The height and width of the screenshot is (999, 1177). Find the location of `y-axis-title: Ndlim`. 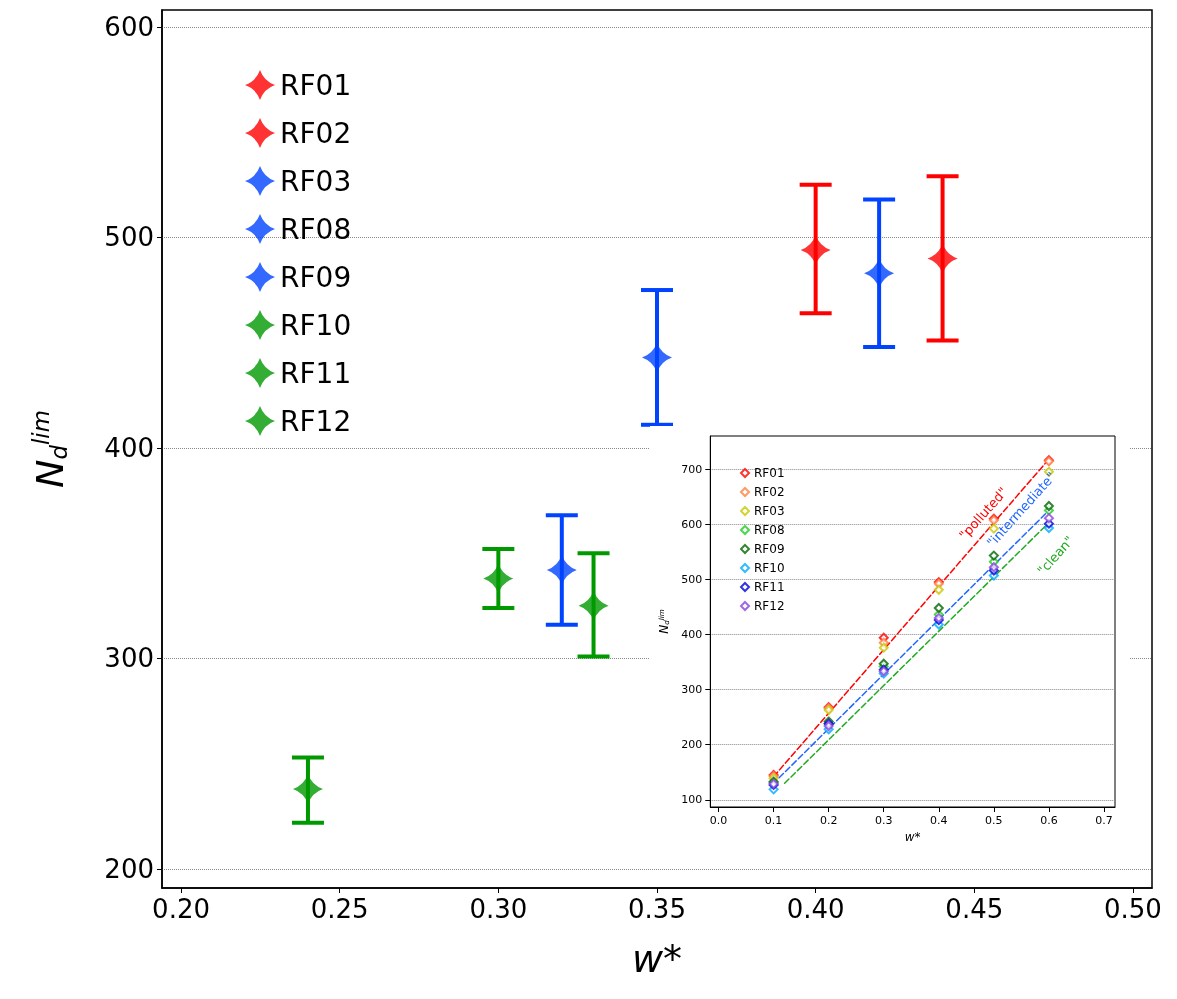

y-axis-title: Ndlim is located at coordinates (49, 449).